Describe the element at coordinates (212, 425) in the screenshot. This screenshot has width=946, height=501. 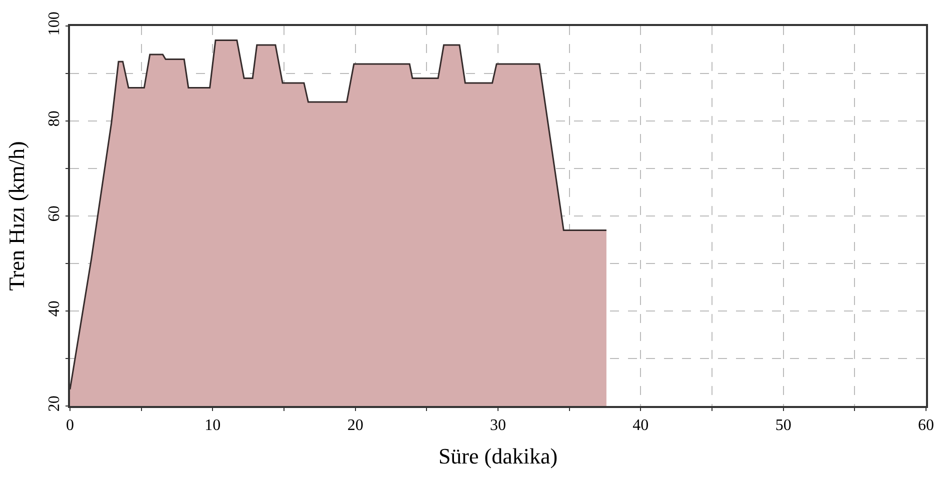
I see `x-tick-label: 10` at that location.